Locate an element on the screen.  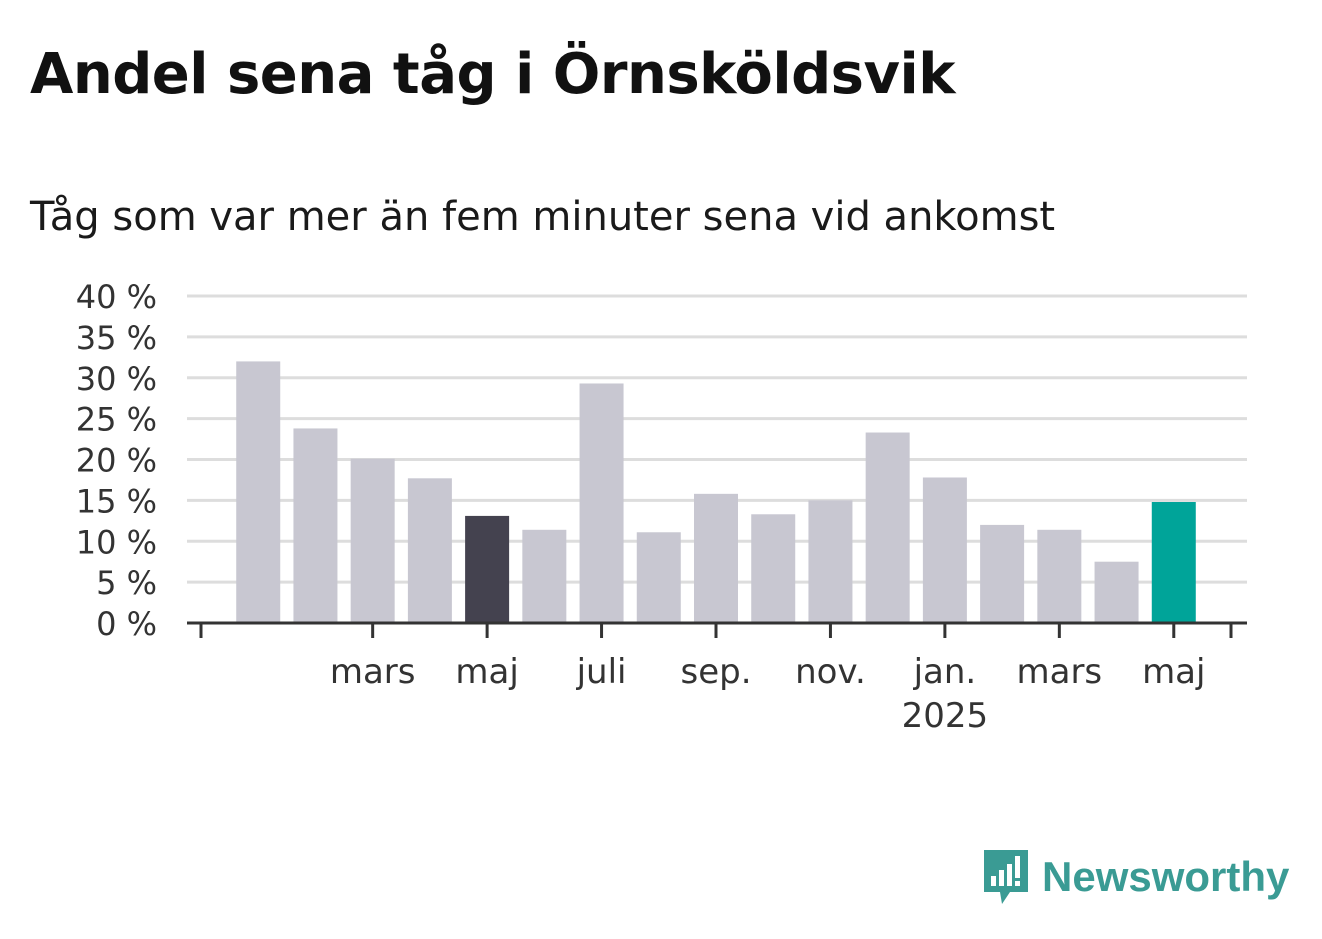
y-tick-label: 40 % is located at coordinates (116, 297).